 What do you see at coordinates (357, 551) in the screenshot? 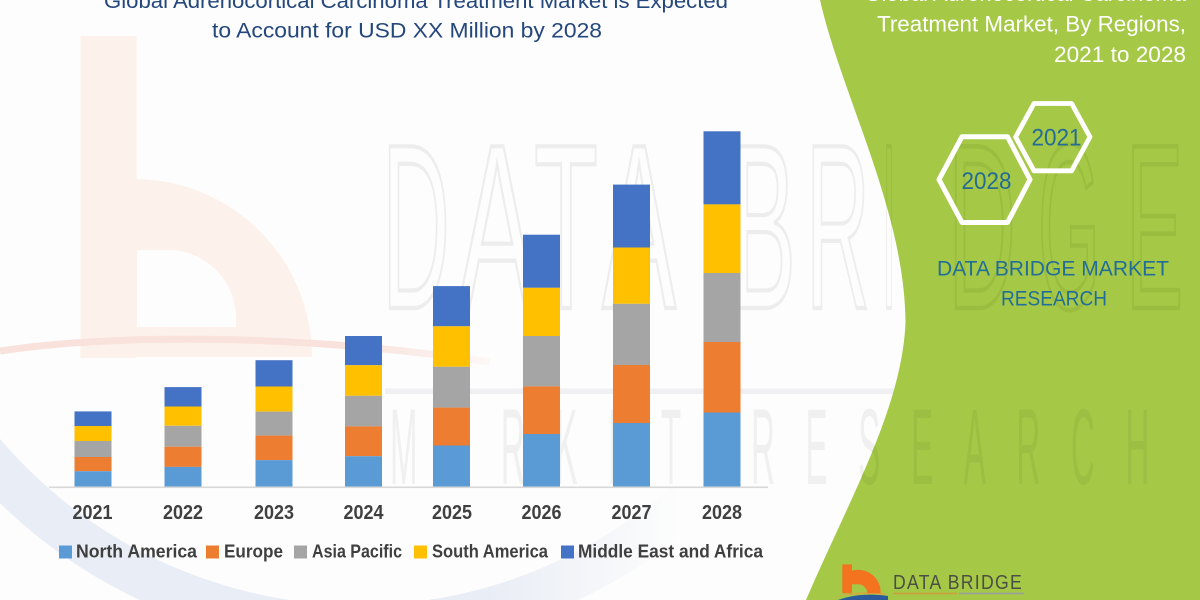
I see `svg-text: Asia Pacific` at bounding box center [357, 551].